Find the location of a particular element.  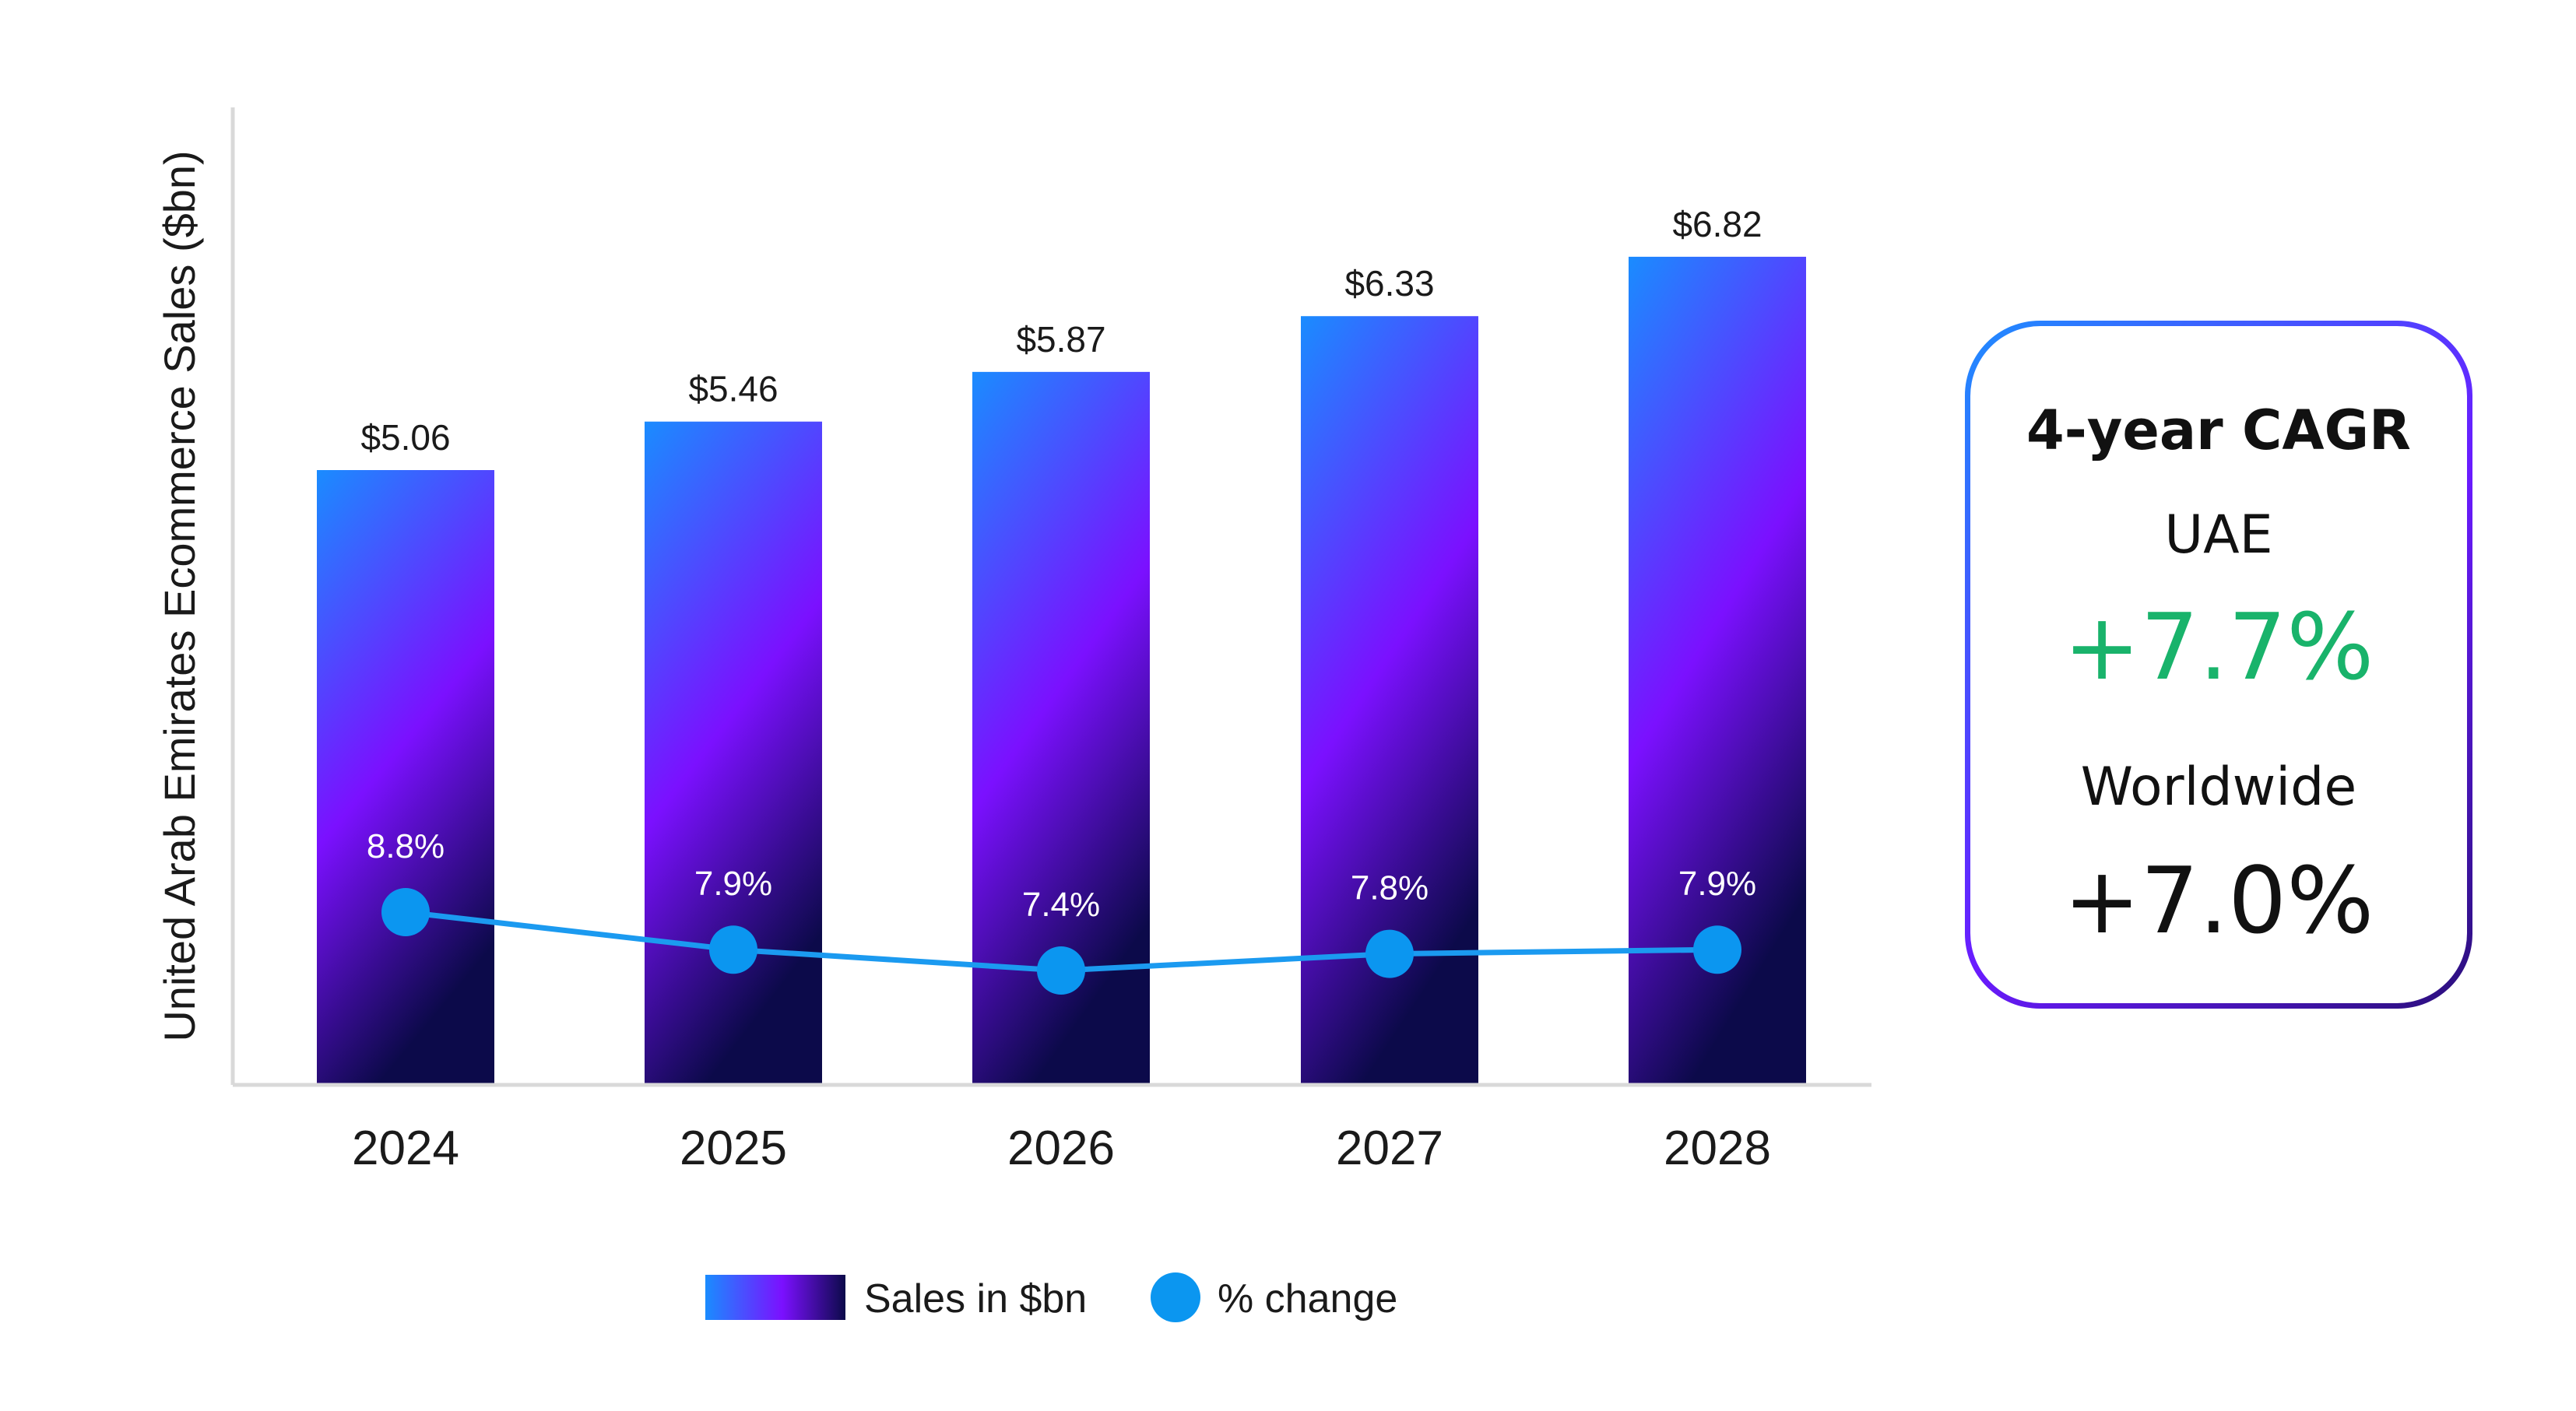

cagr-uae-label: UAE is located at coordinates (2218, 535).